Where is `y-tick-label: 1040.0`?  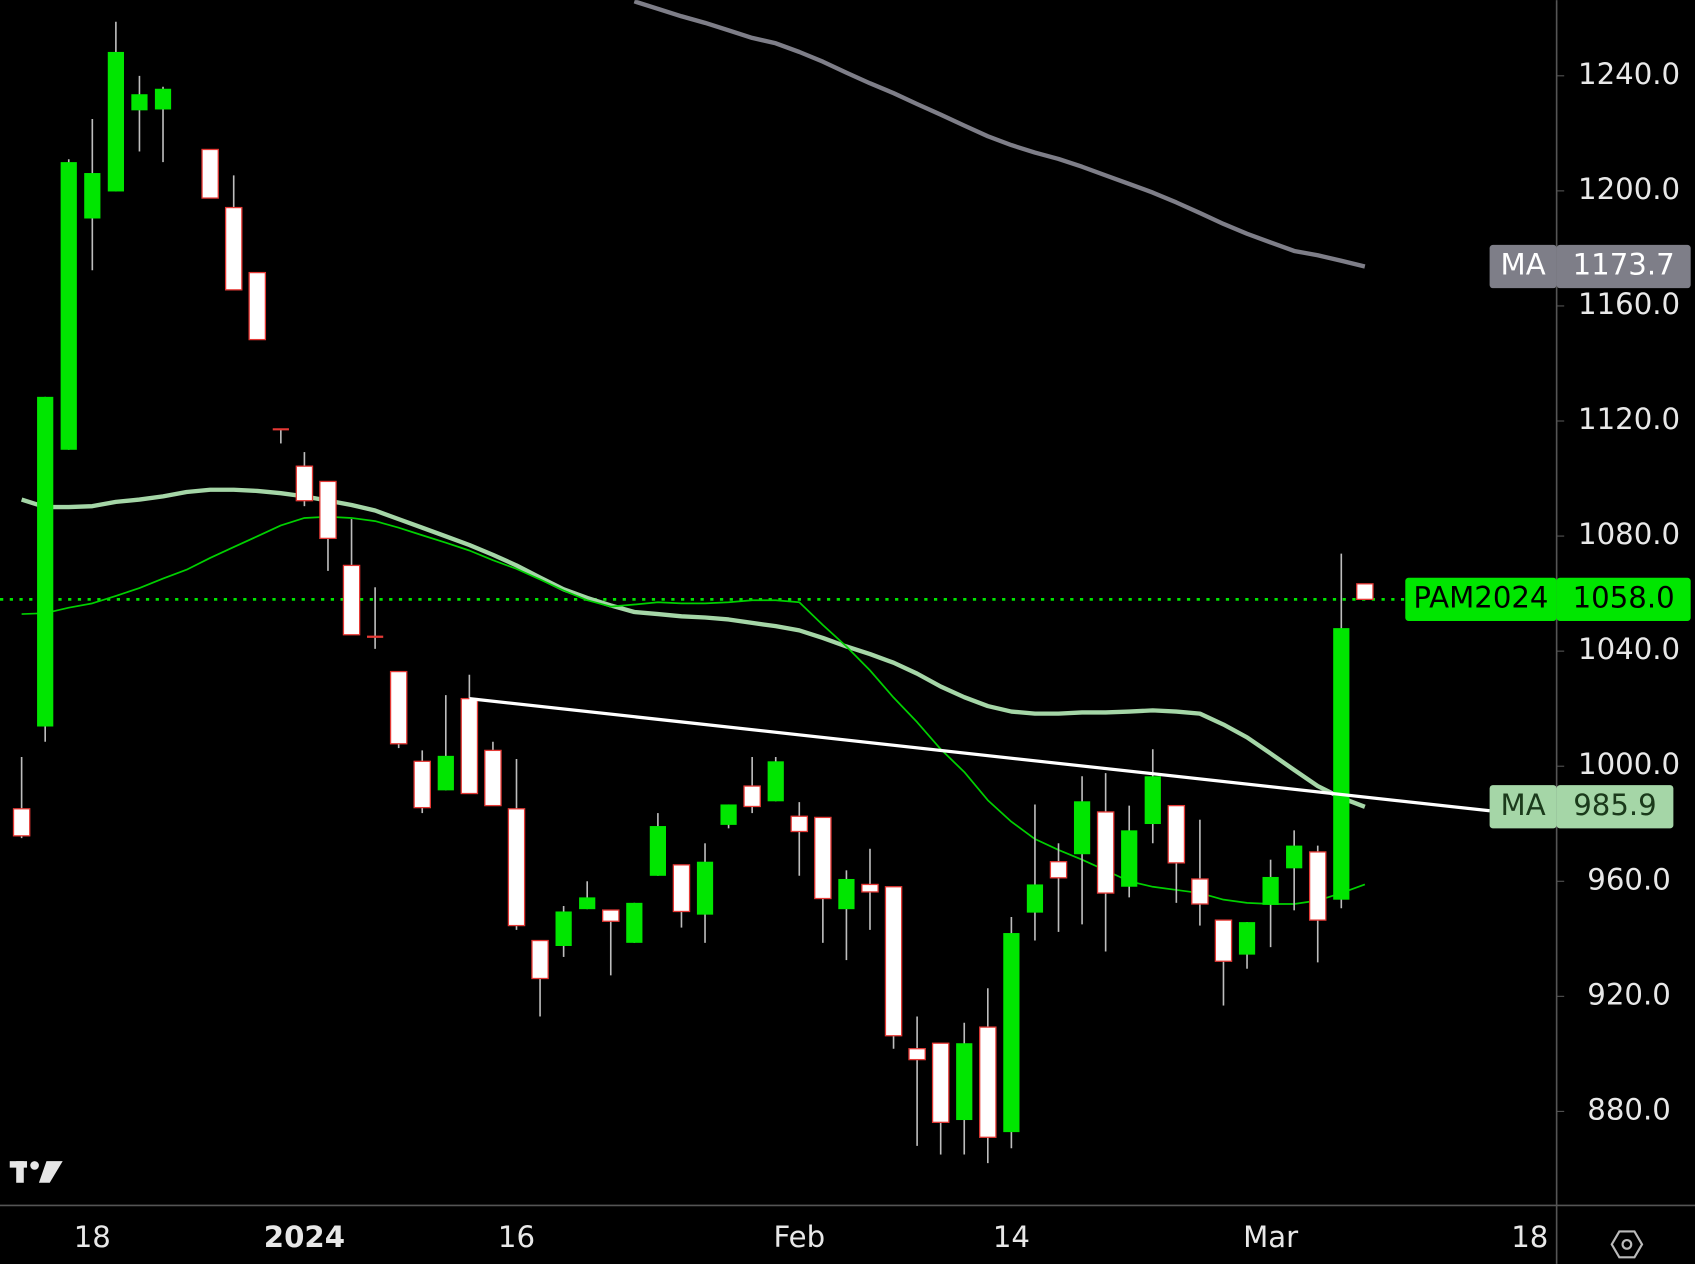 y-tick-label: 1040.0 is located at coordinates (1629, 649).